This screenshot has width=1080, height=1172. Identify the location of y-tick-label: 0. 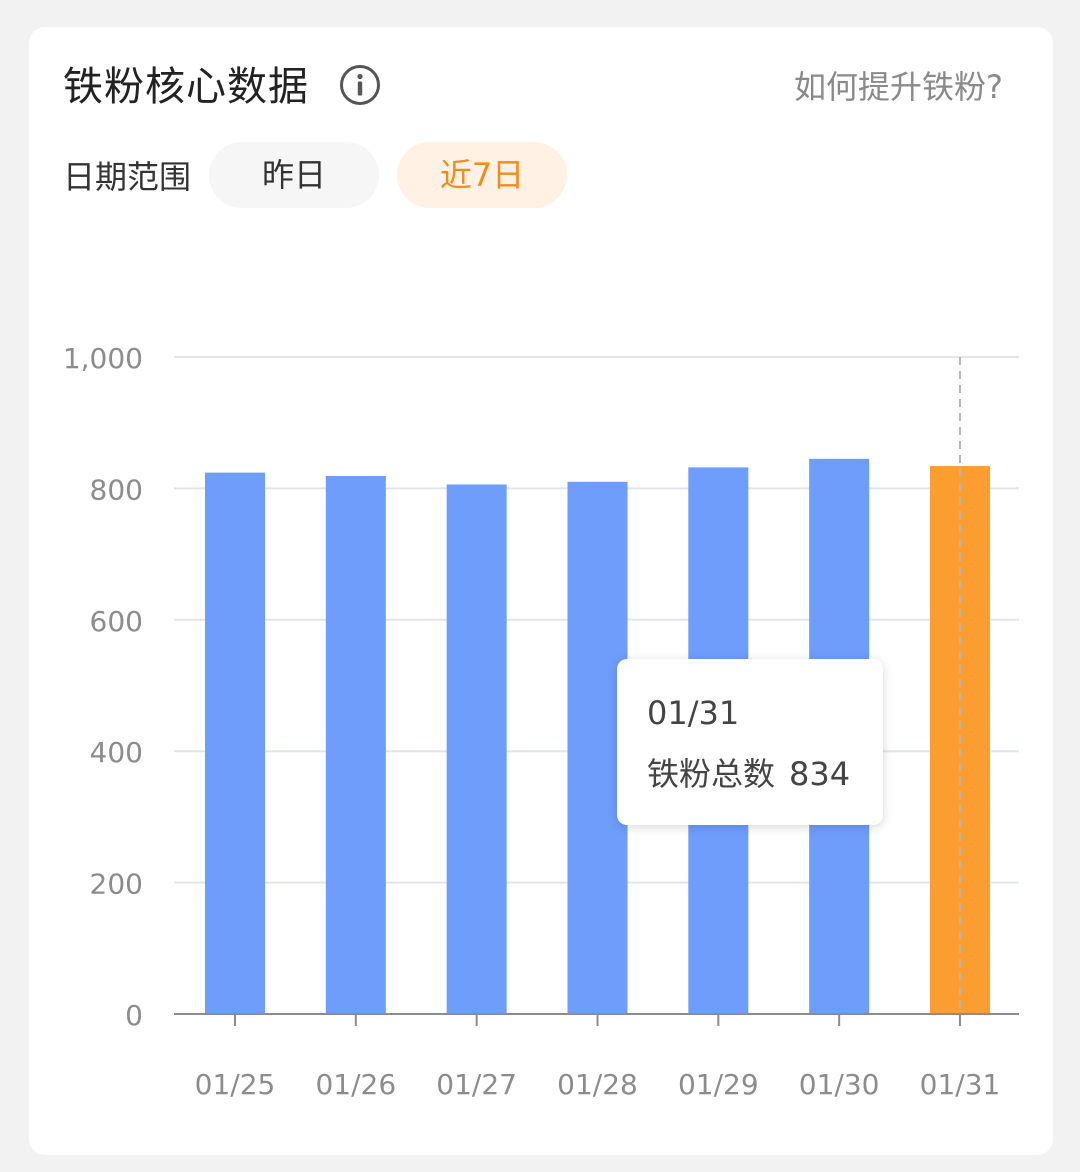
(134, 1015).